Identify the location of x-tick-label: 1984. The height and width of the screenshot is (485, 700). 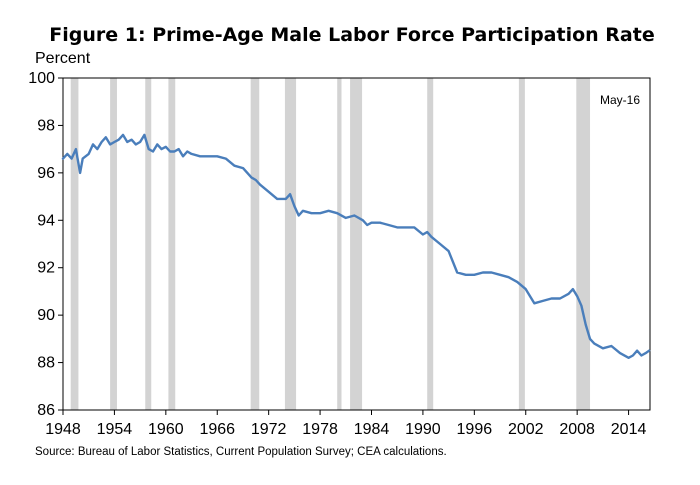
(372, 429).